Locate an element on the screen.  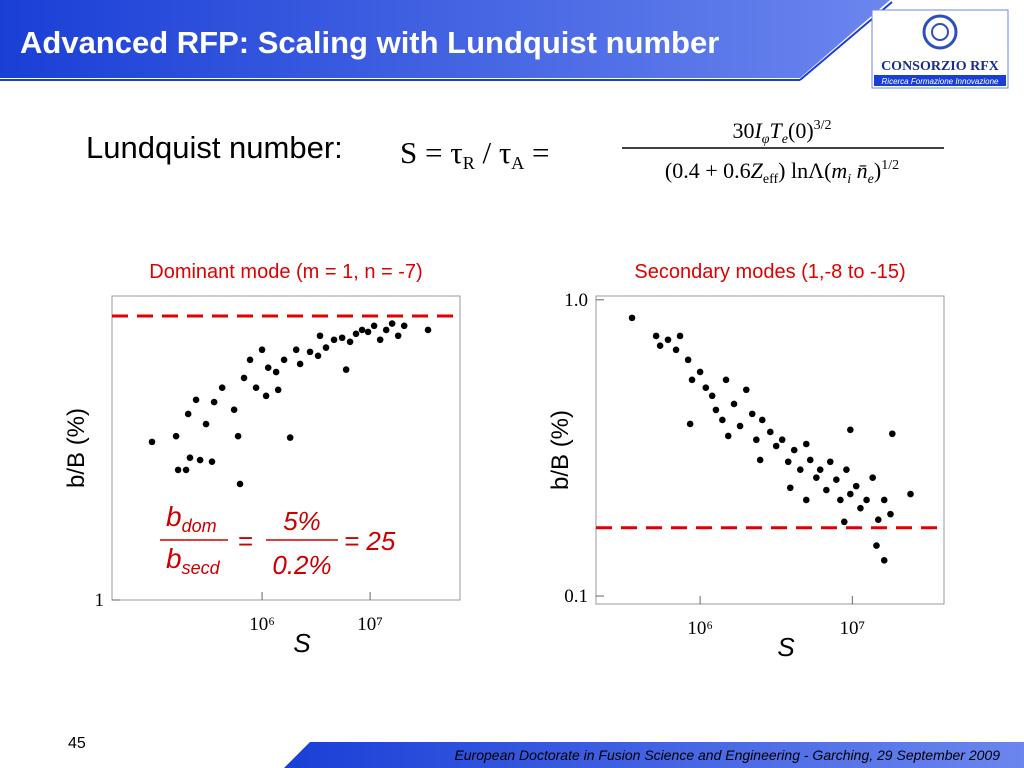
plot-frame is located at coordinates (286, 448).